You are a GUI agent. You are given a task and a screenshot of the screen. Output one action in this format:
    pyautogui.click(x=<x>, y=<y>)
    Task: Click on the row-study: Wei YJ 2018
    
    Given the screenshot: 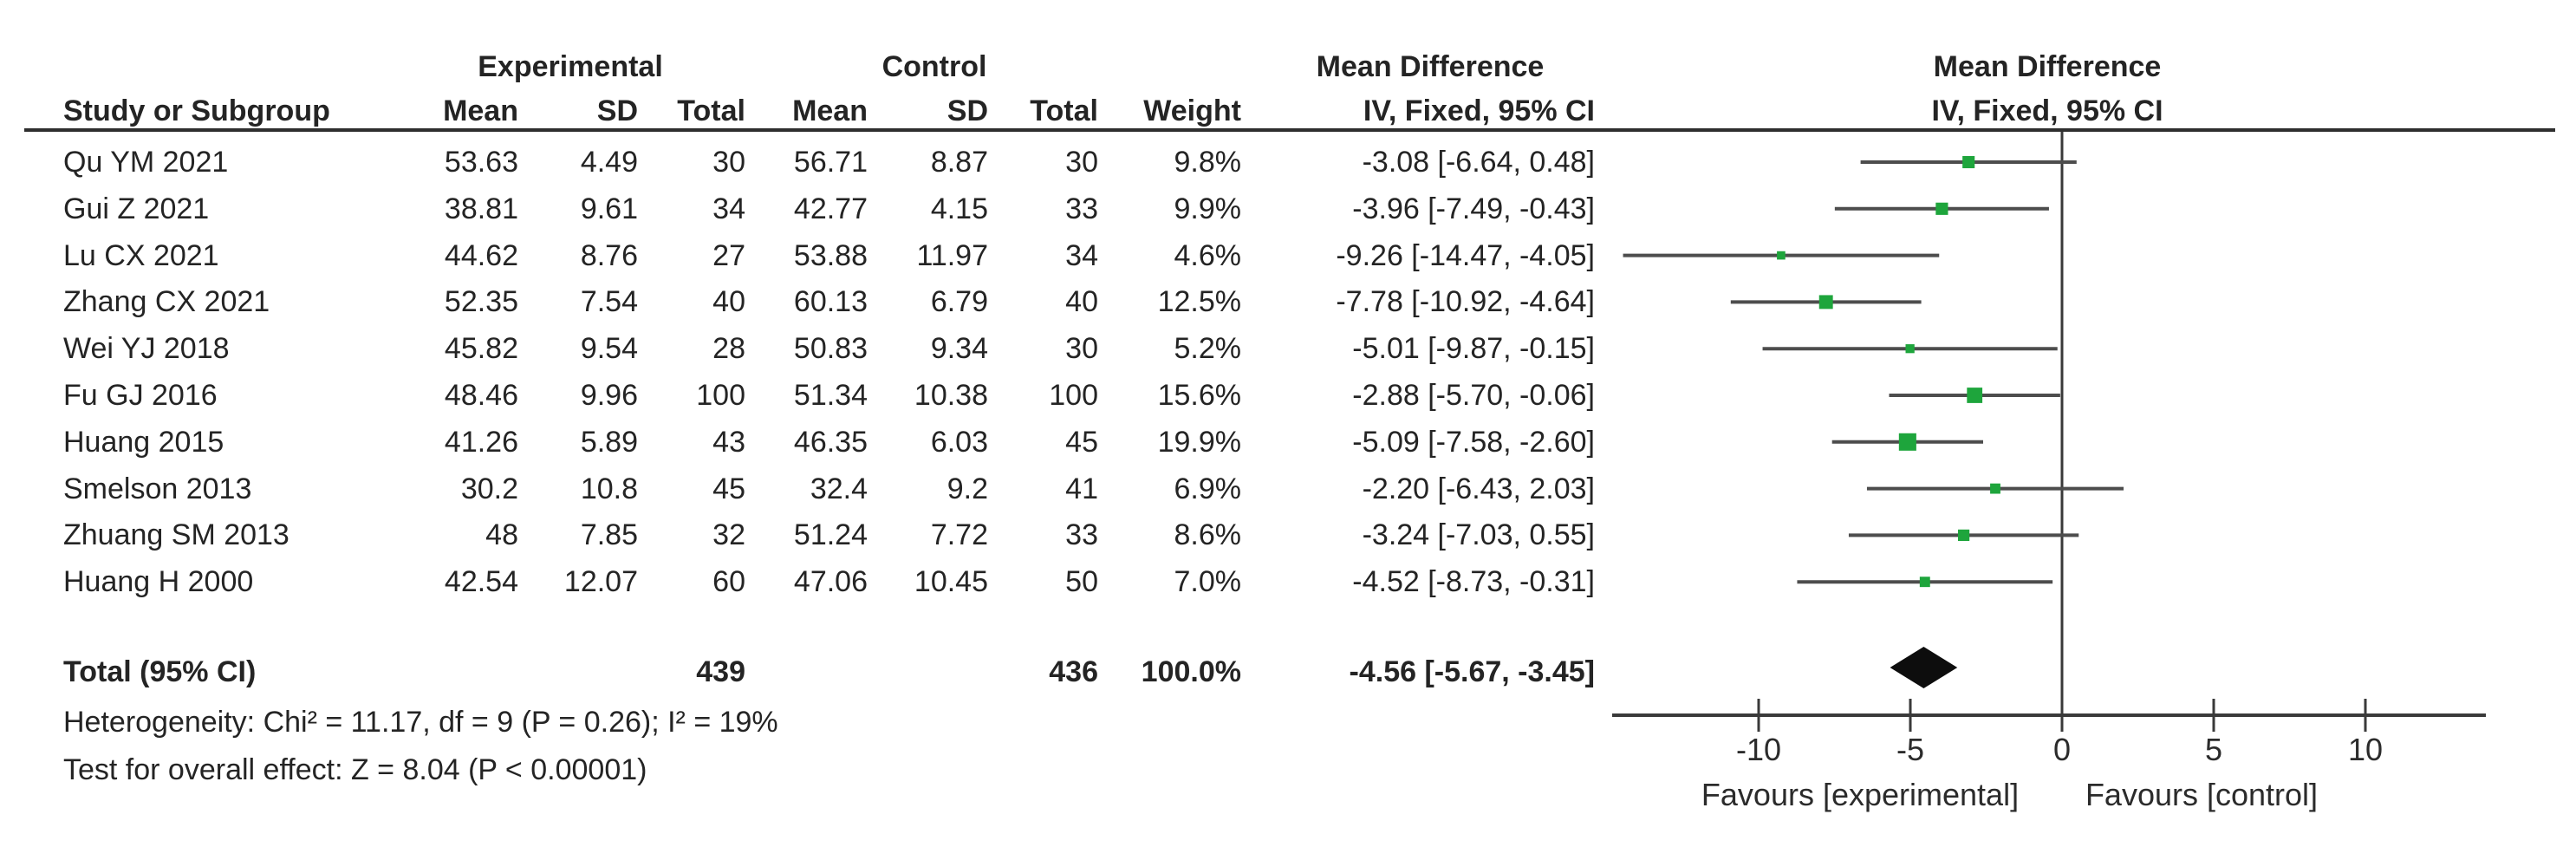 What is the action you would take?
    pyautogui.click(x=146, y=349)
    